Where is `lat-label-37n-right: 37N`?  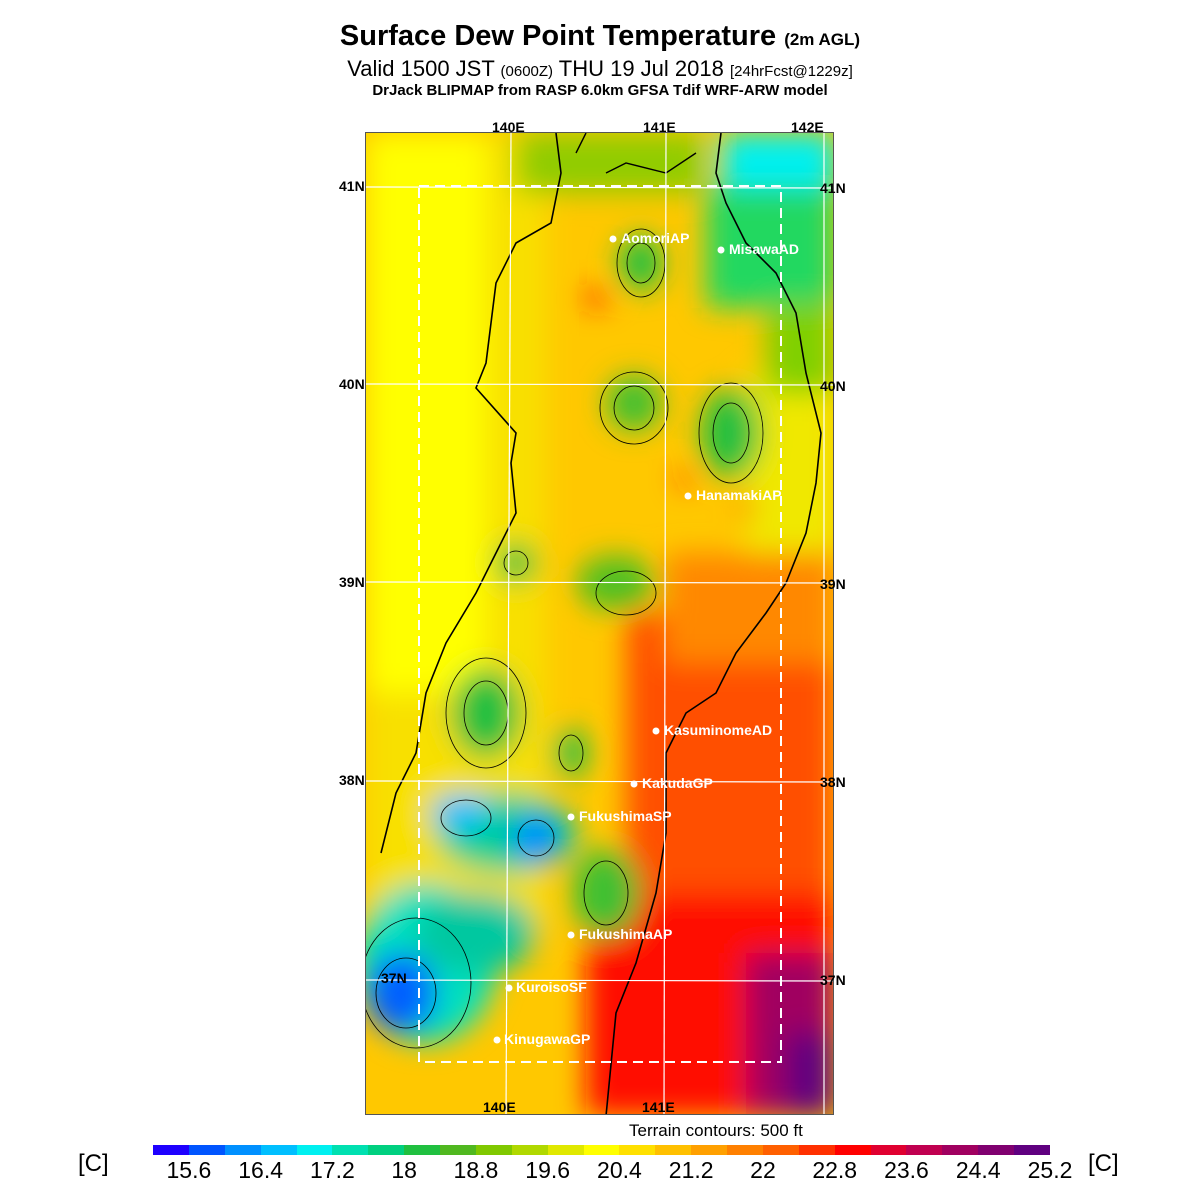
lat-label-37n-right: 37N is located at coordinates (833, 980).